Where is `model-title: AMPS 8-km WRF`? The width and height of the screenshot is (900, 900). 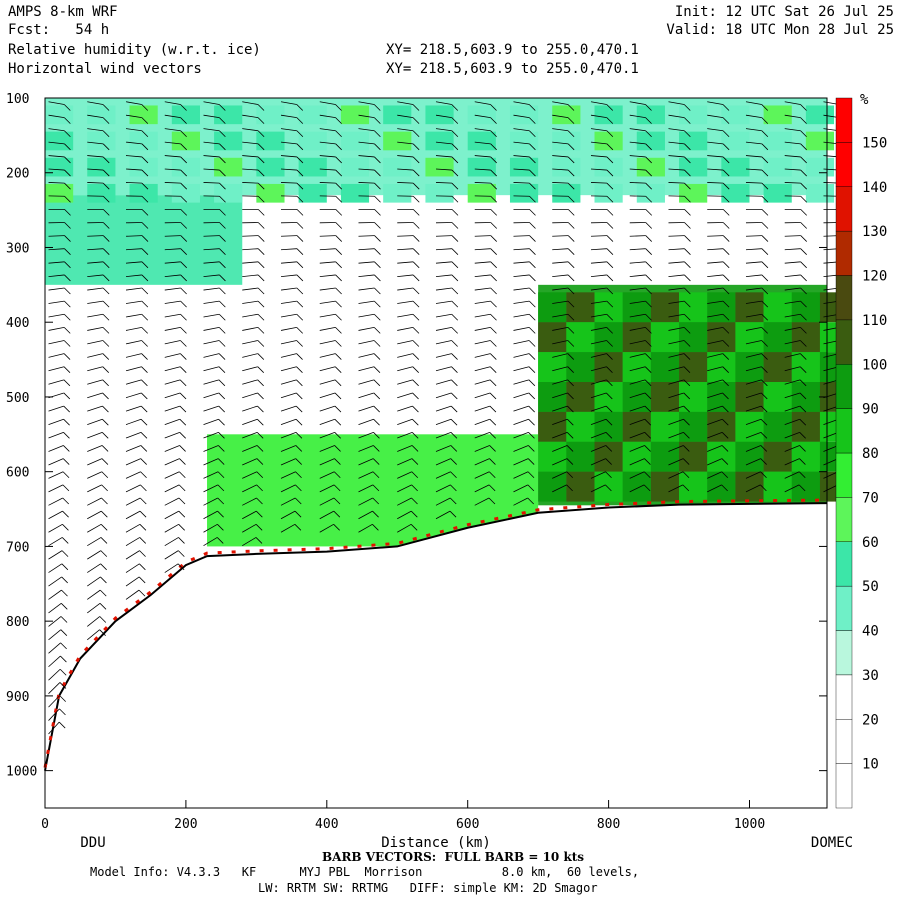 model-title: AMPS 8-km WRF is located at coordinates (63, 12).